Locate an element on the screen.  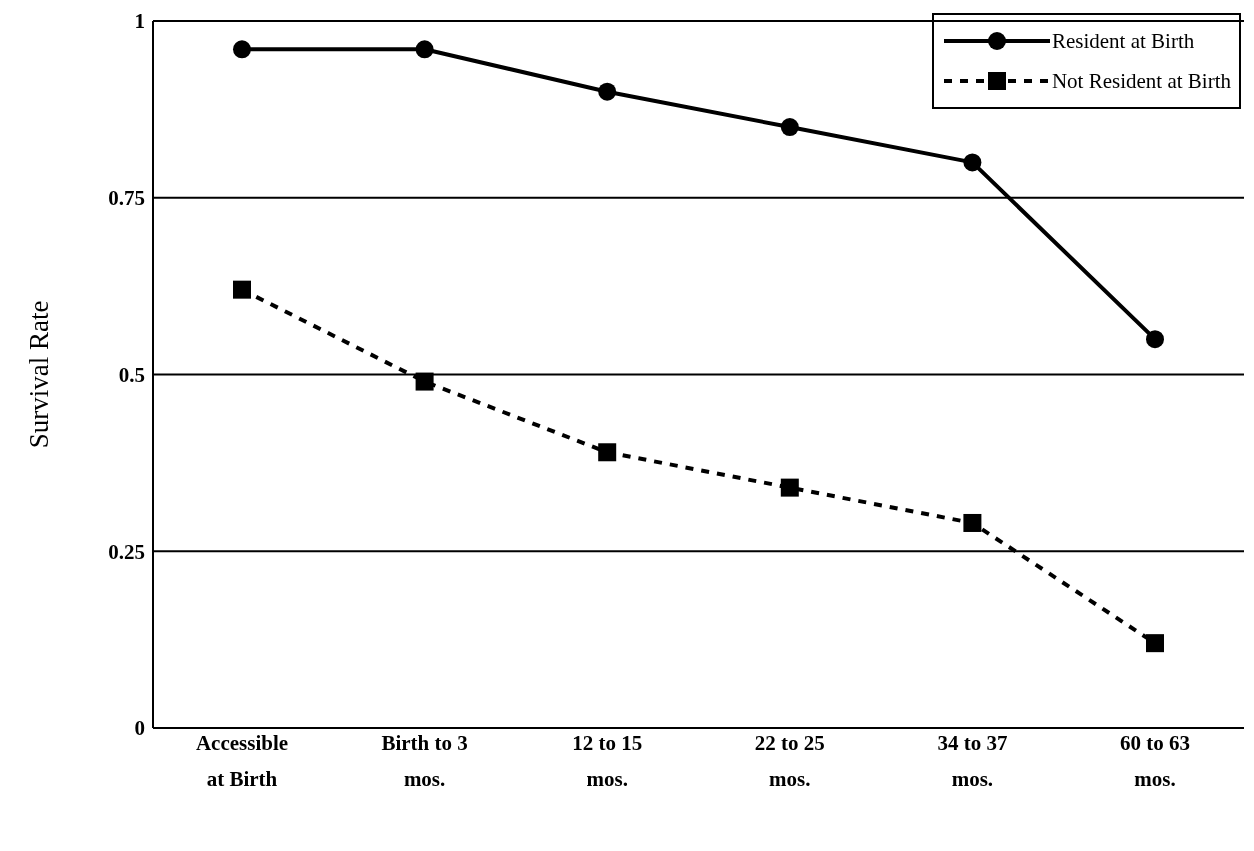
x-tick-label: 12 to 15 mos. is located at coordinates (607, 761).